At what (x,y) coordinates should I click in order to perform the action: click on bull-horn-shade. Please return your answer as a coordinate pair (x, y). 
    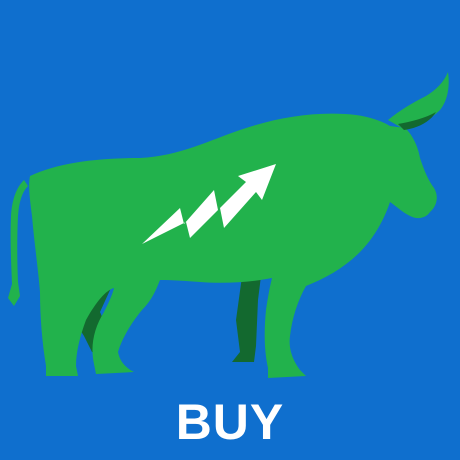
    Looking at the image, I should click on (417, 121).